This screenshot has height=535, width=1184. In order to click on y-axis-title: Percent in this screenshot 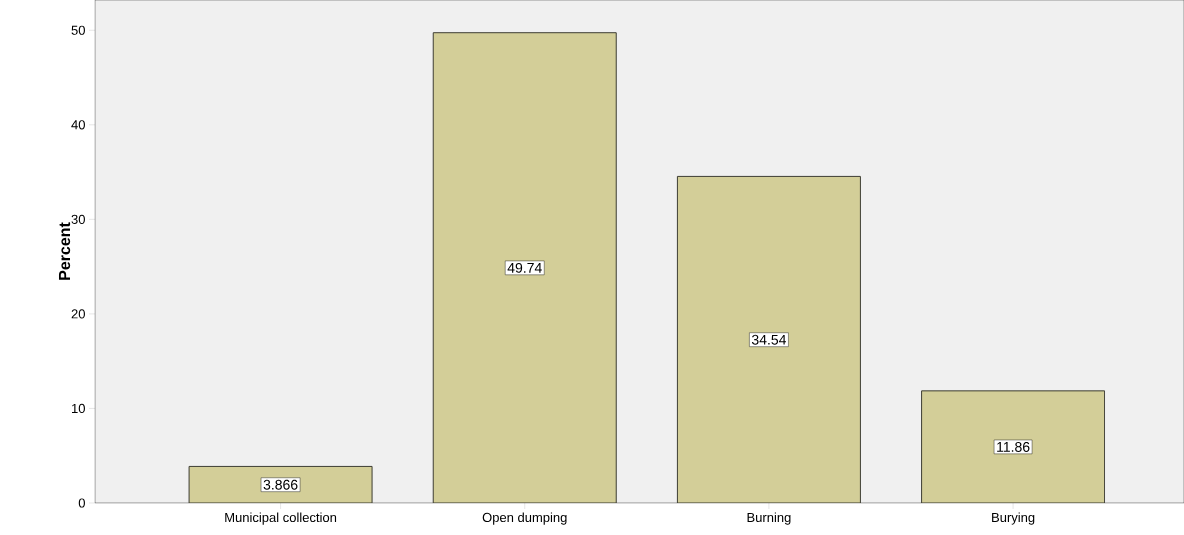, I will do `click(64, 251)`.